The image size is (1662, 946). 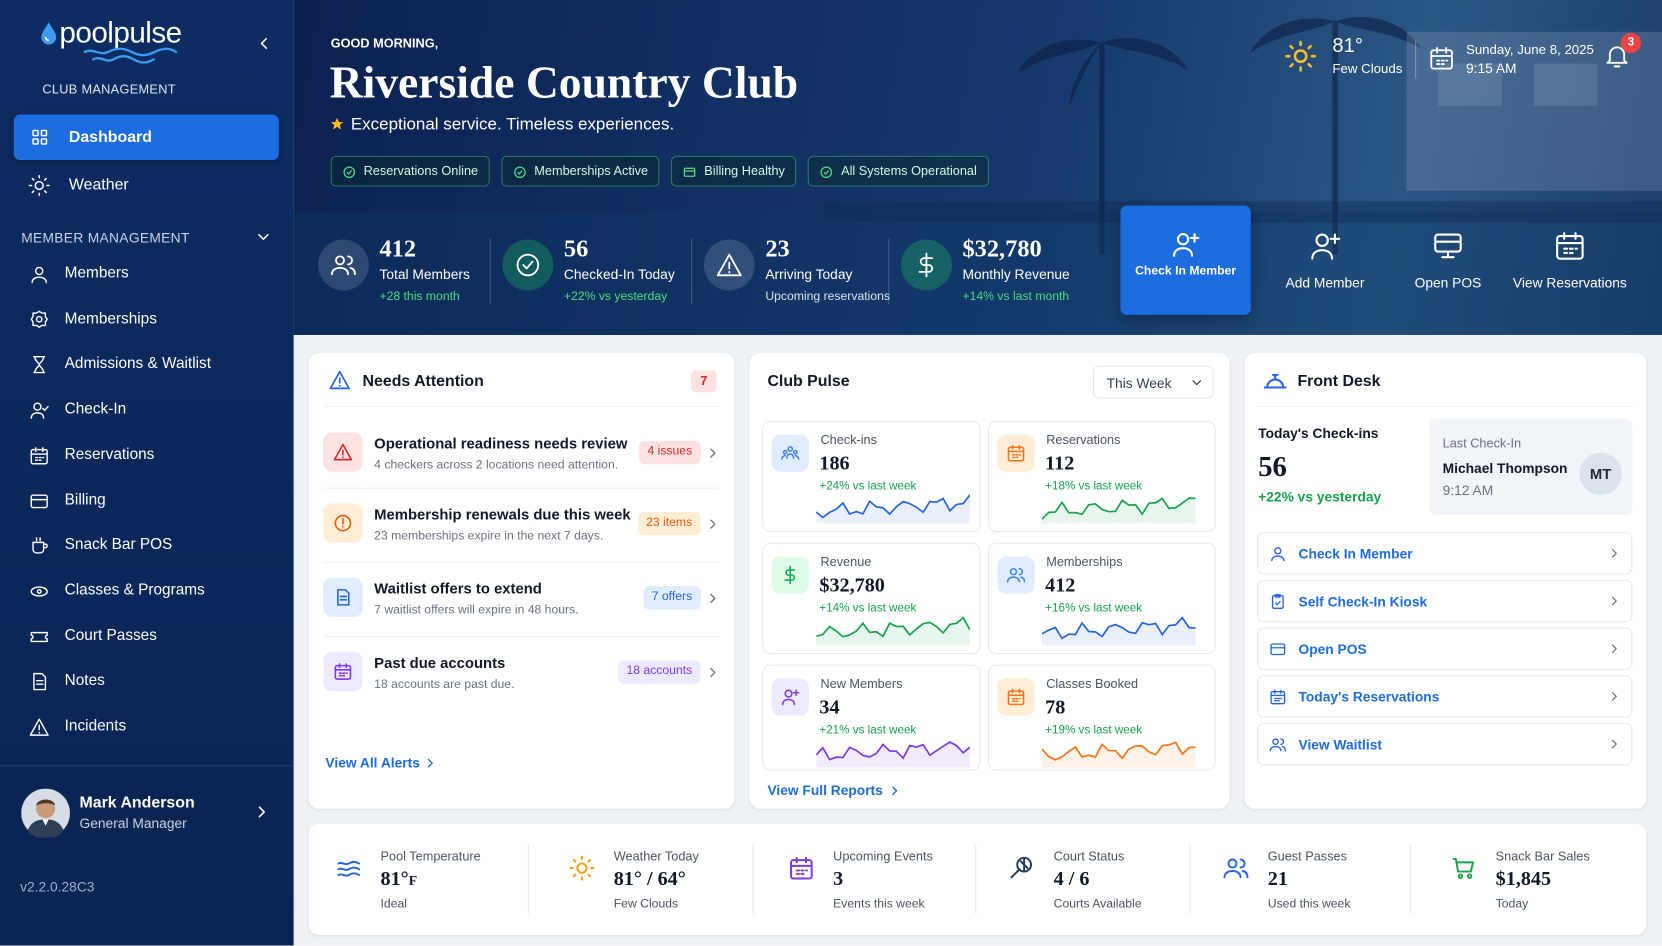 What do you see at coordinates (137, 802) in the screenshot?
I see `user-name: Mark Anderson` at bounding box center [137, 802].